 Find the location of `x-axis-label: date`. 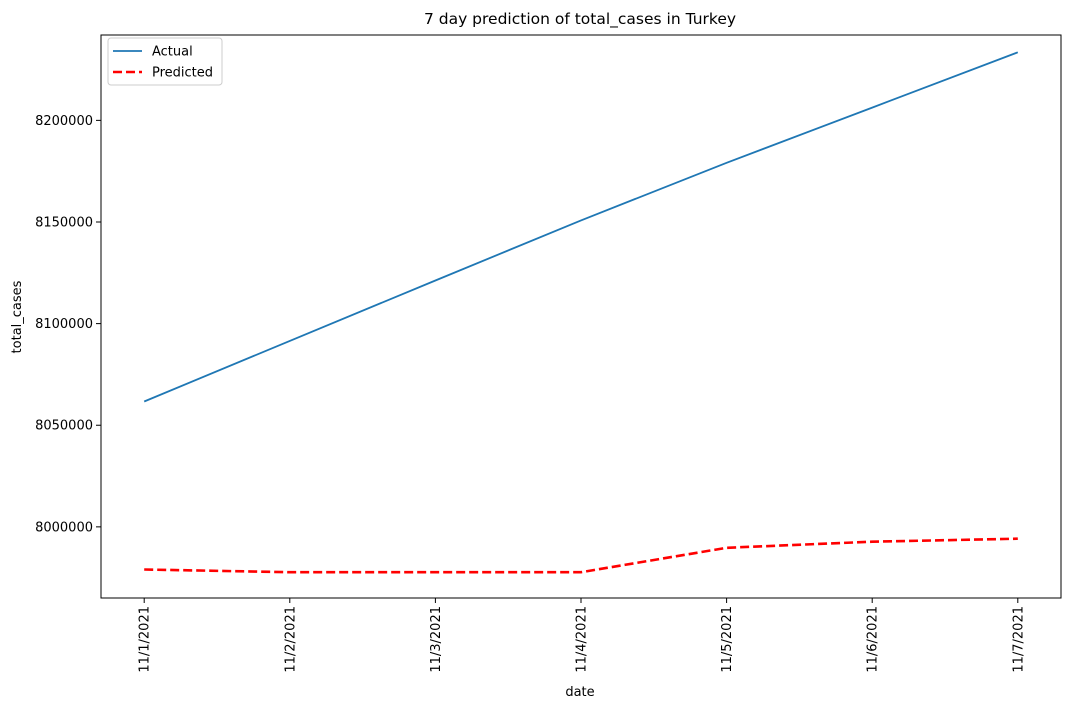

x-axis-label: date is located at coordinates (579, 692).